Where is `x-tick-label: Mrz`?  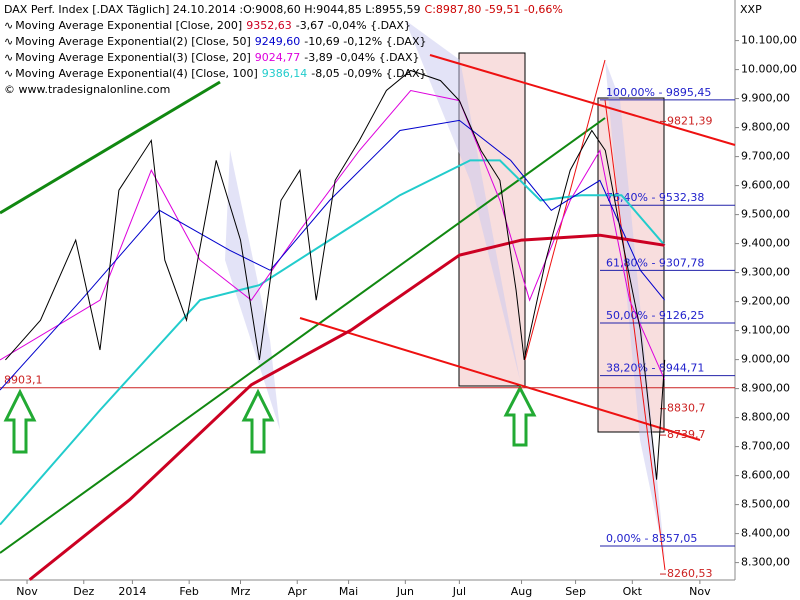
x-tick-label: Mrz is located at coordinates (241, 591).